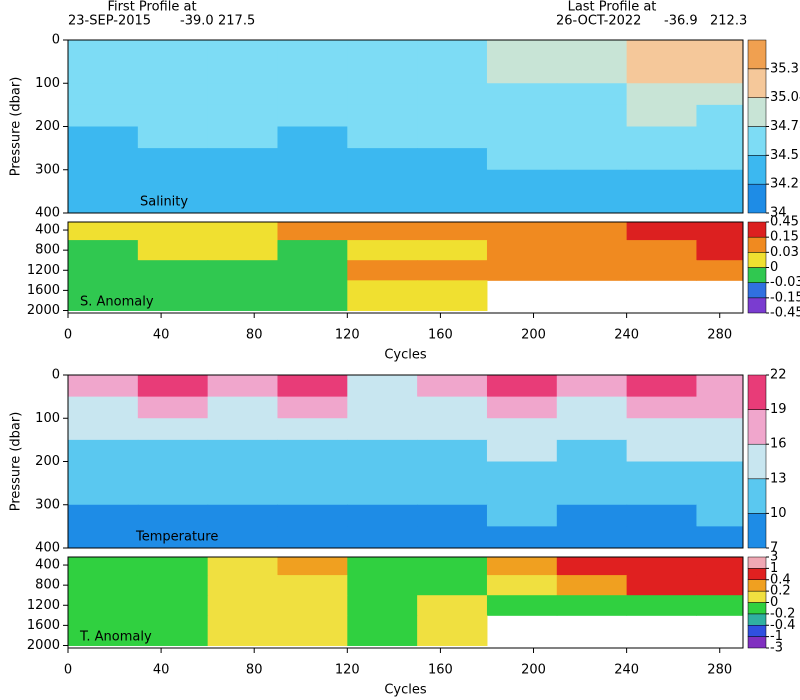 The image size is (800, 700). Describe the element at coordinates (785, 126) in the screenshot. I see `colorbar-label: 34.78` at that location.